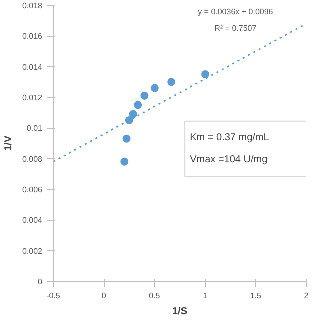  Describe the element at coordinates (155, 296) in the screenshot. I see `x-tick-label: 0.5` at that location.